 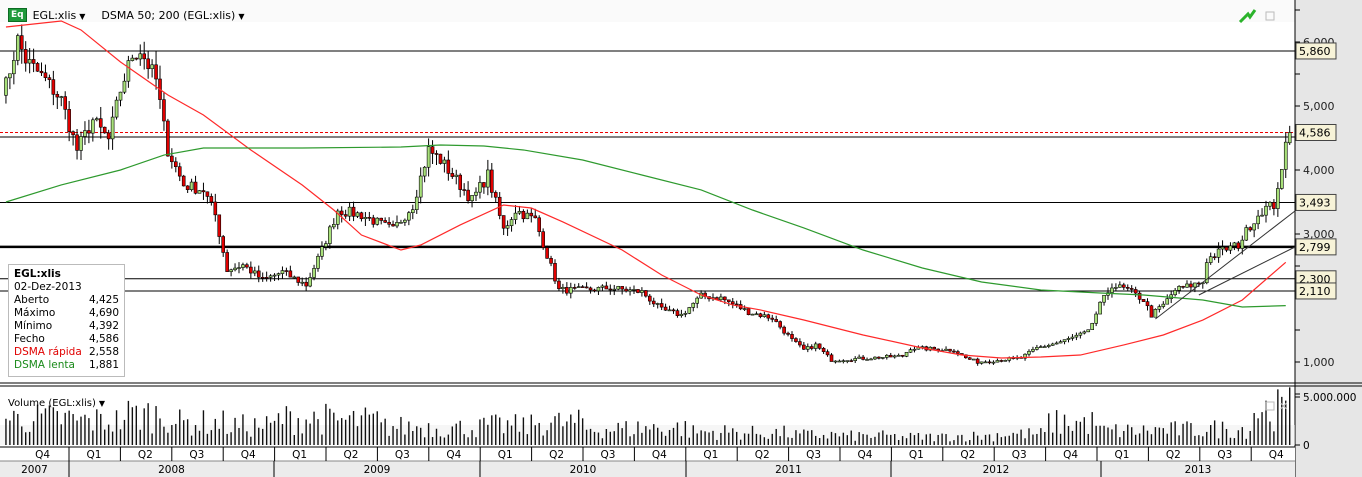 What do you see at coordinates (37, 274) in the screenshot?
I see `legend-title: EGL:xlis` at bounding box center [37, 274].